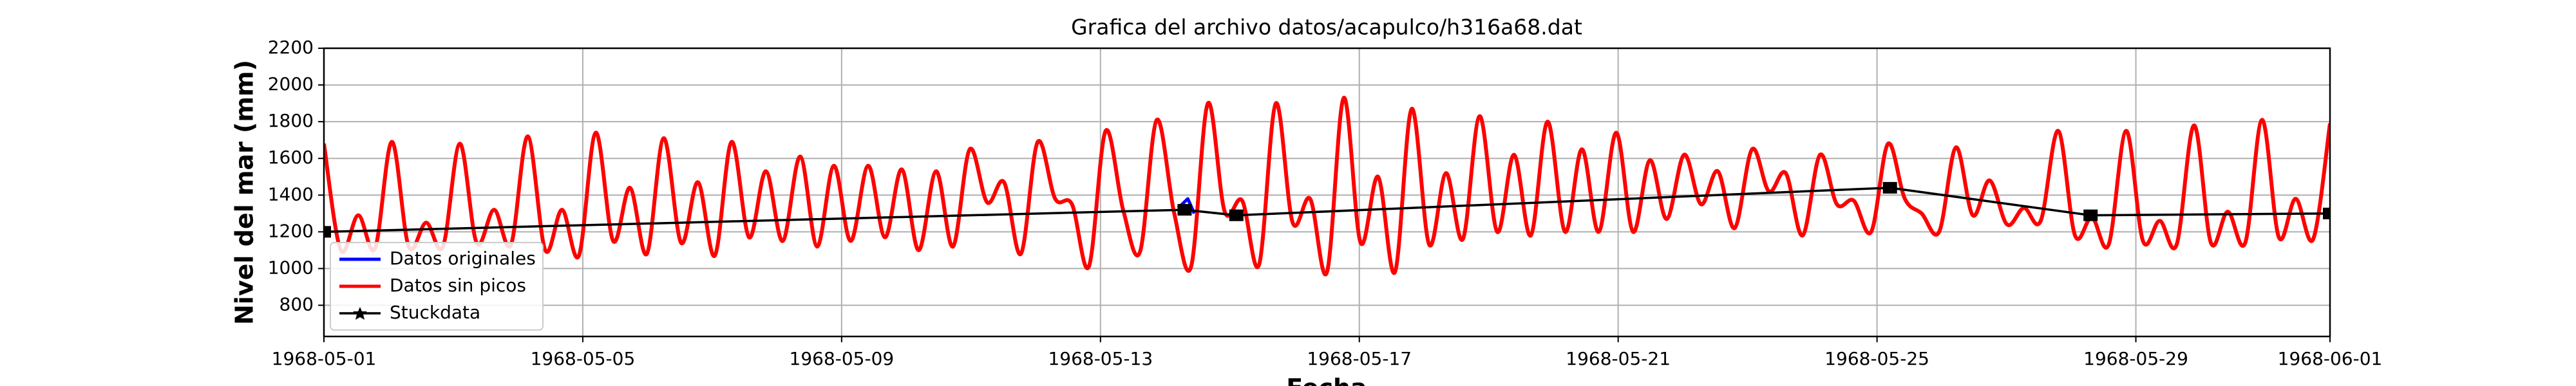 This screenshot has width=2576, height=386. I want to click on y-tick-label: 1800, so click(291, 120).